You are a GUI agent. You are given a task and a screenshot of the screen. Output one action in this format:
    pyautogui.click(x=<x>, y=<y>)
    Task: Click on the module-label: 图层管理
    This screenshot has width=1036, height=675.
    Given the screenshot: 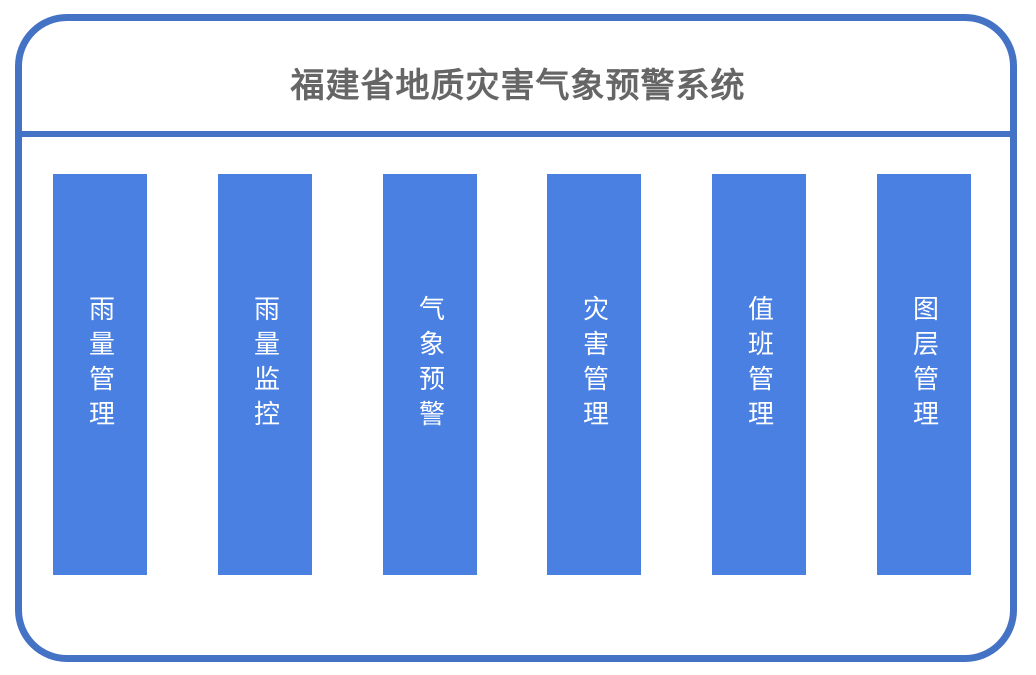 What is the action you would take?
    pyautogui.click(x=923, y=364)
    